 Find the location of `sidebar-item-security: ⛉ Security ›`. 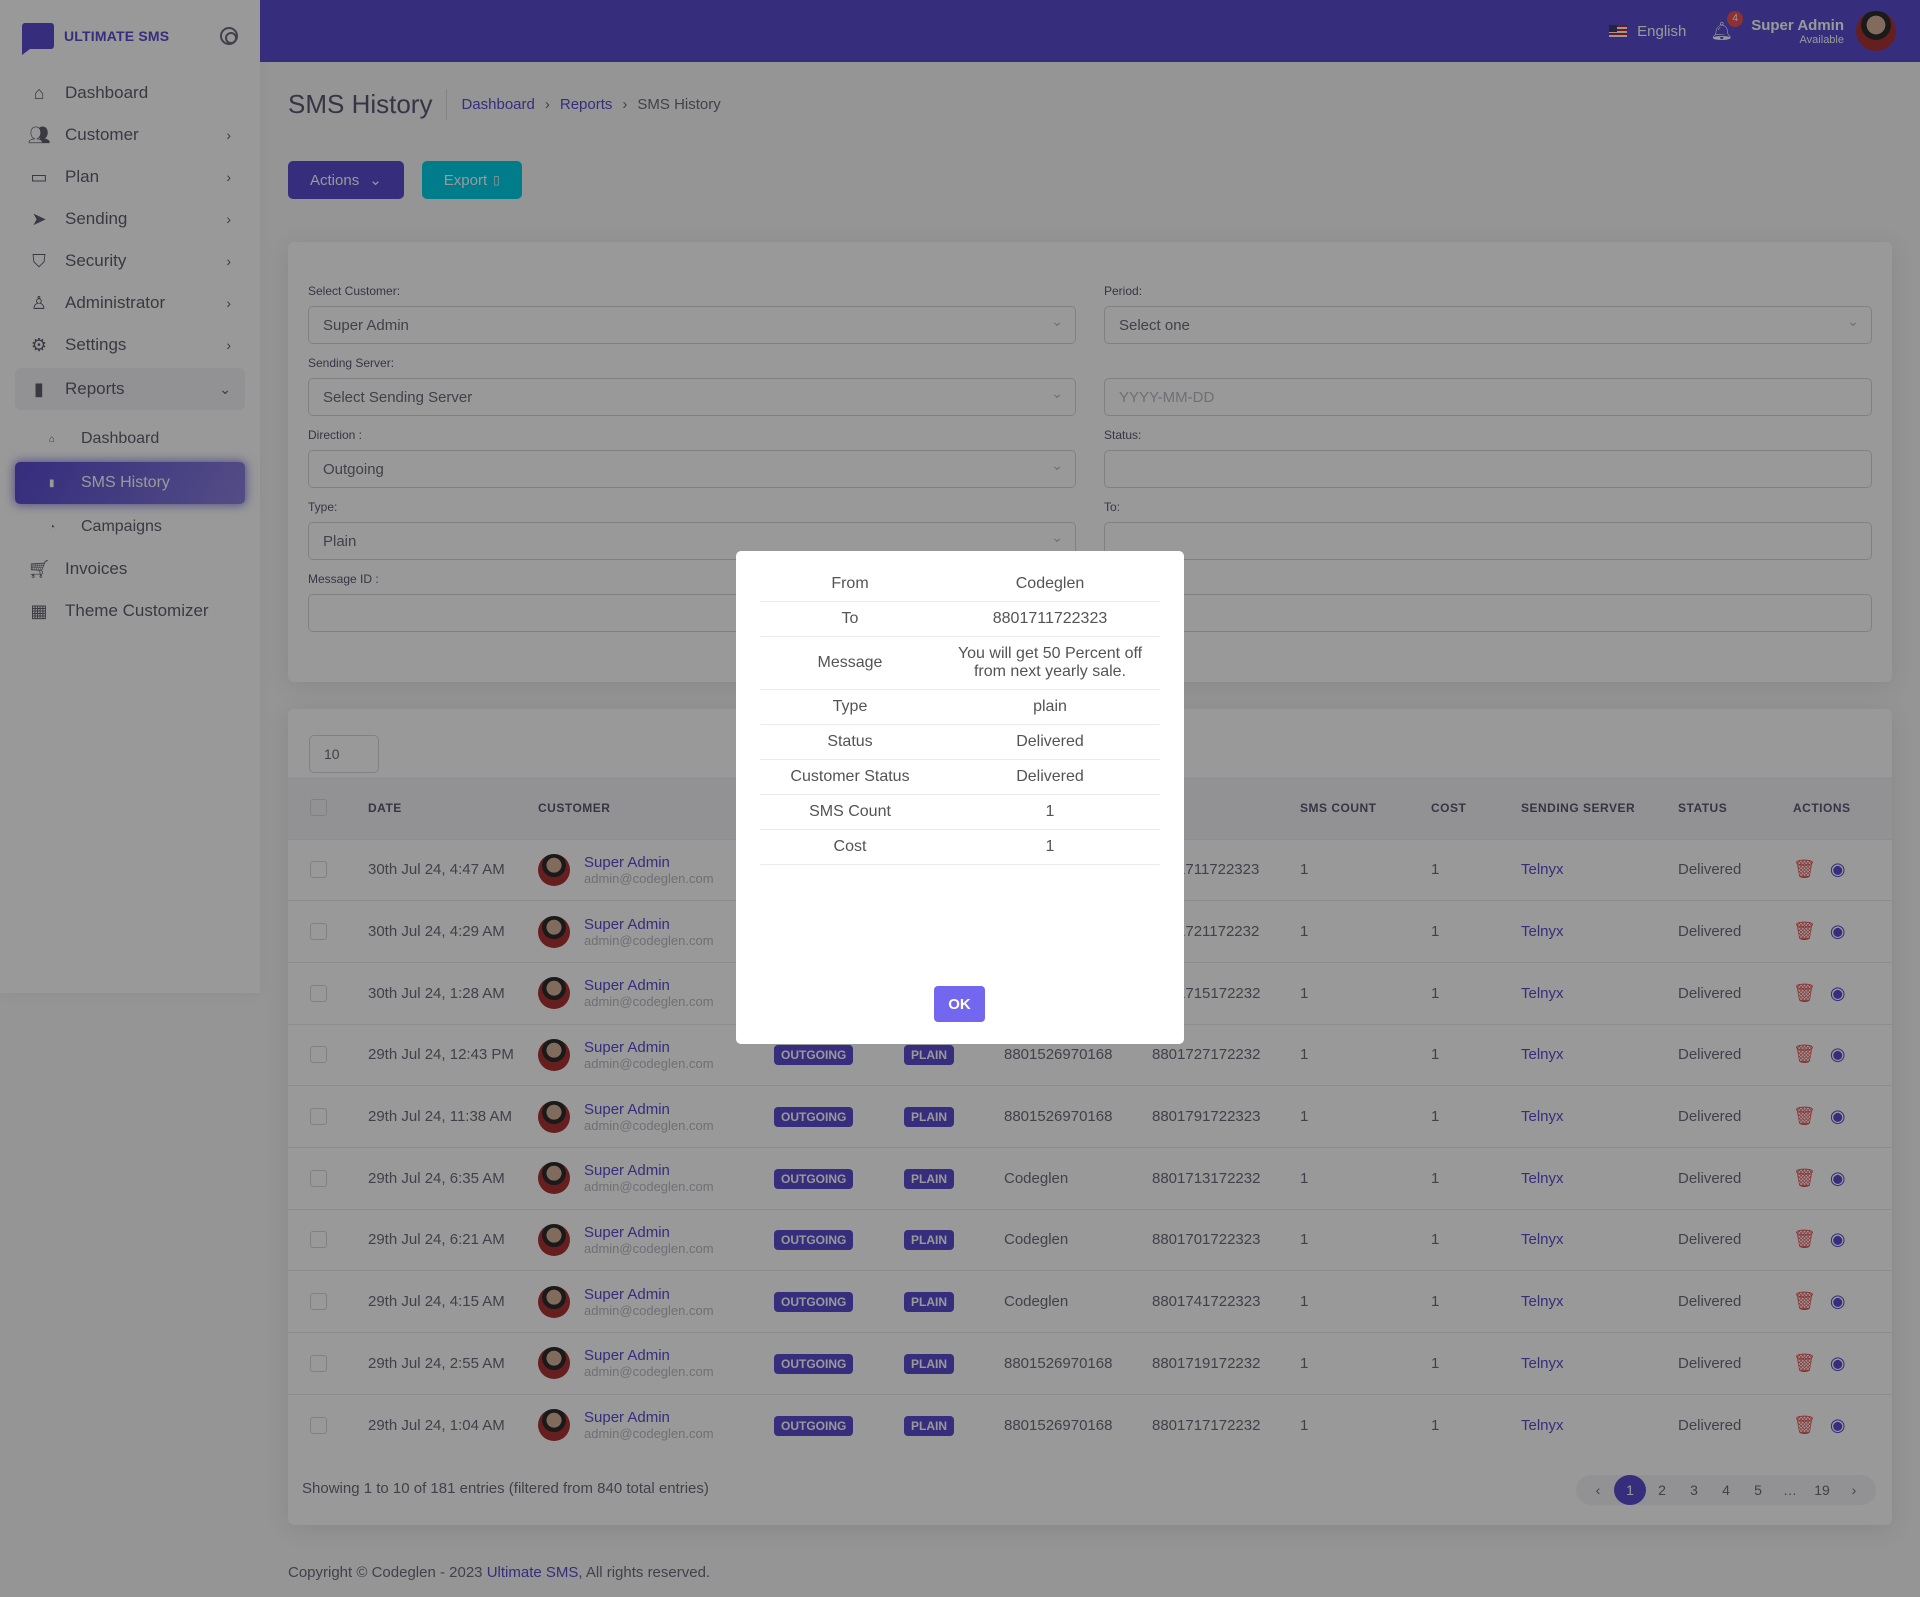

sidebar-item-security: ⛉ Security › is located at coordinates (130, 261).